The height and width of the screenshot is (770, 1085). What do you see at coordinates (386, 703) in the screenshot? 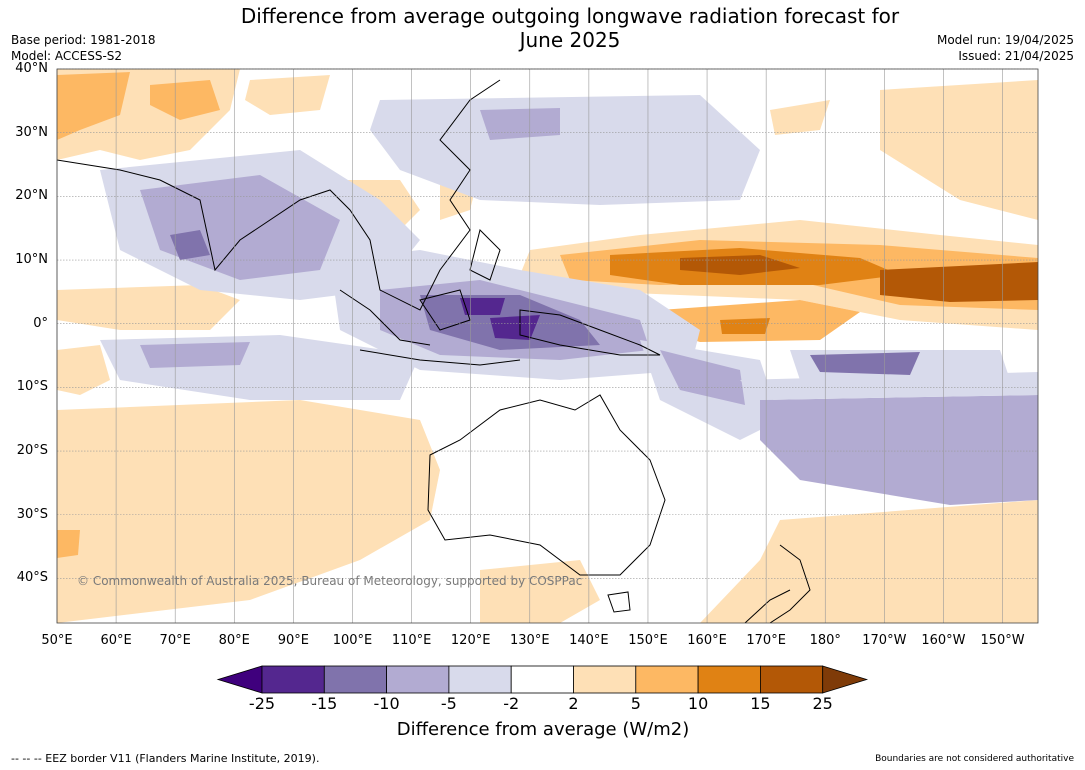
I see `colorbar-tick-label: -10` at bounding box center [386, 703].